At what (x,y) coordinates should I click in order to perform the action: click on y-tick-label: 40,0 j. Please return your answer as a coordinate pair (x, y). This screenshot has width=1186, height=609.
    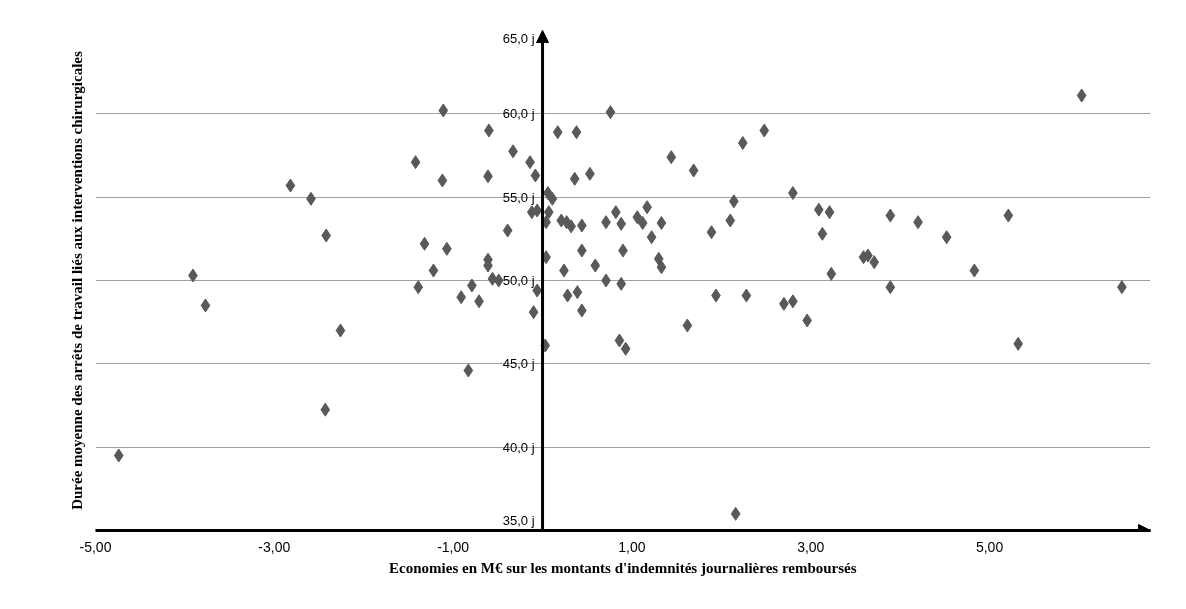
    Looking at the image, I should click on (518, 447).